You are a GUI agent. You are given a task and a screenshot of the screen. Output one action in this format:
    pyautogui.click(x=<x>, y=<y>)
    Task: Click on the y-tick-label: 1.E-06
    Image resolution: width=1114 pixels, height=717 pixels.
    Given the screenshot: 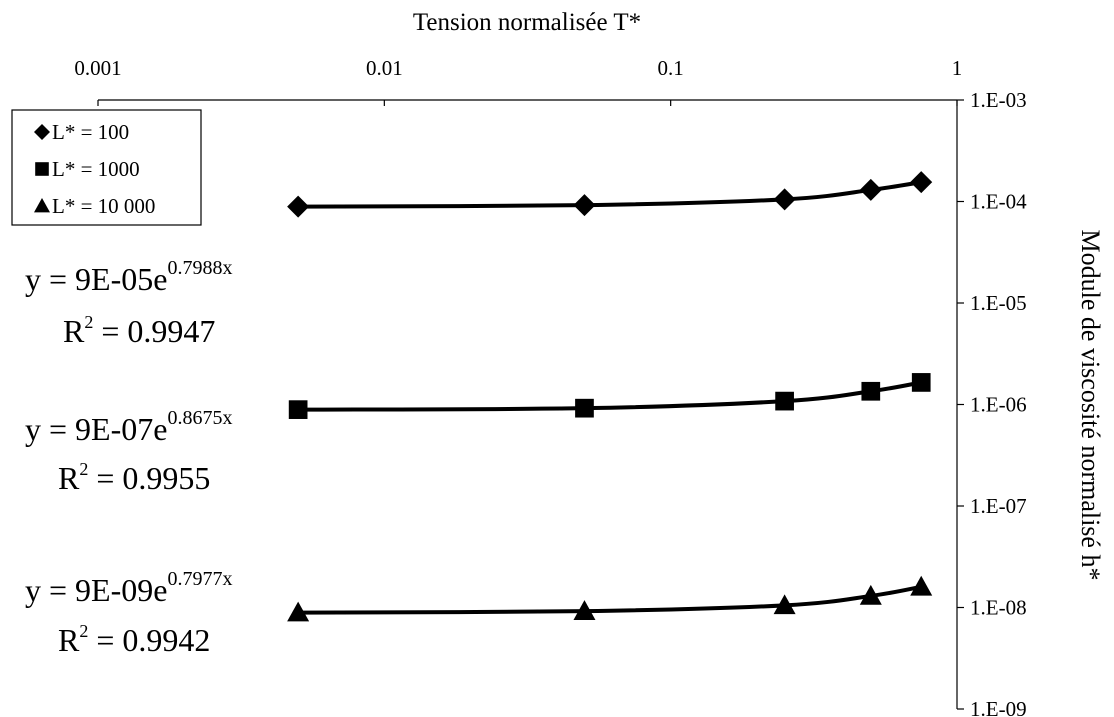 What is the action you would take?
    pyautogui.click(x=998, y=405)
    